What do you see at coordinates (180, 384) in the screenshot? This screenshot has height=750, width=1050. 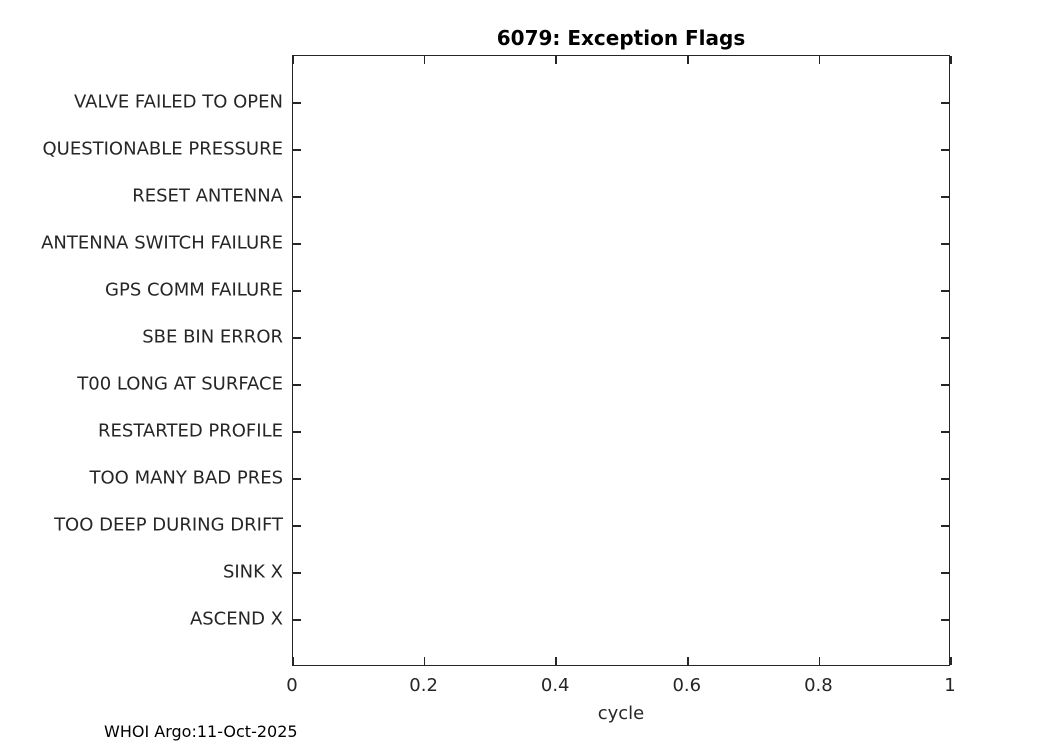 I see `y-tick-label: T00 LONG AT SURFACE` at bounding box center [180, 384].